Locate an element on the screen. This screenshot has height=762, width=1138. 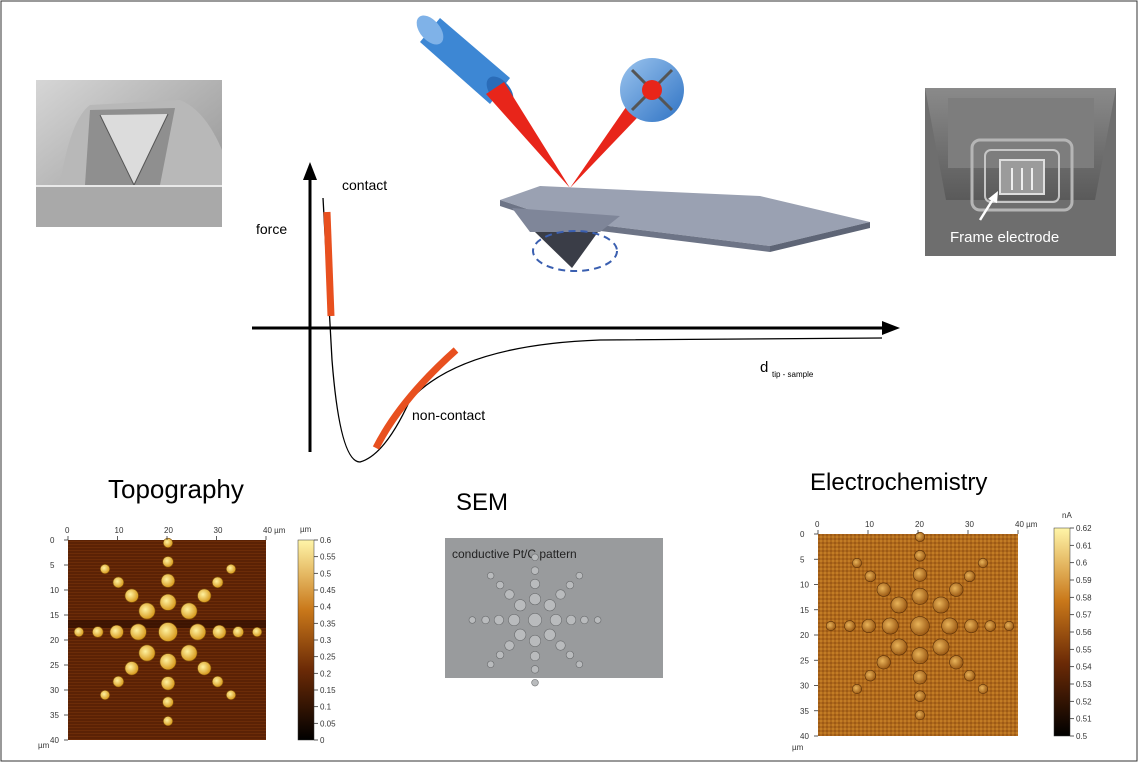
sem-title: SEM is located at coordinates (482, 502).